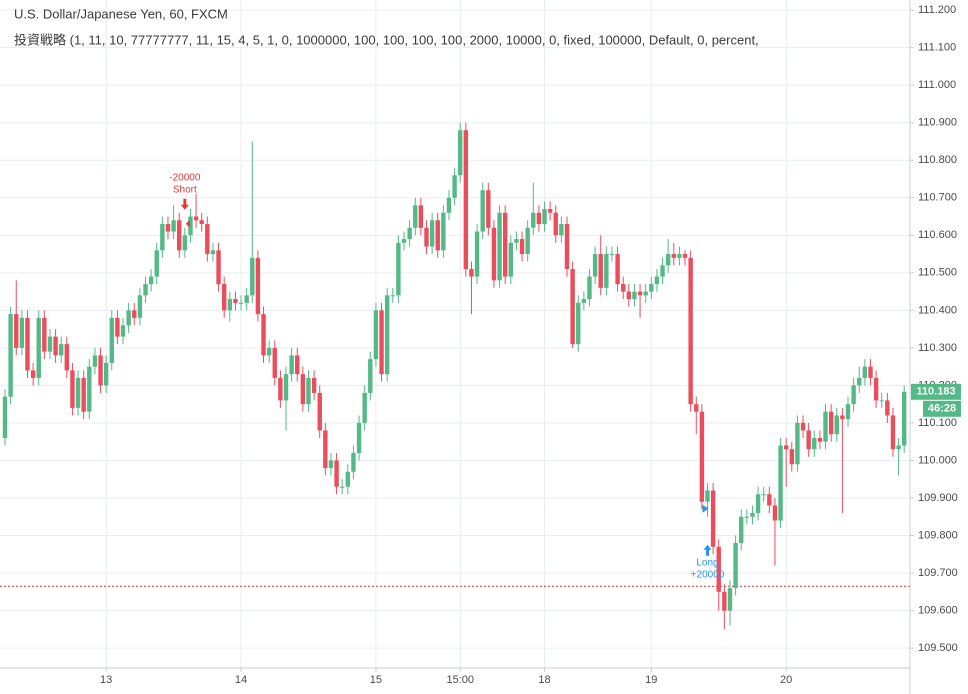  What do you see at coordinates (937, 160) in the screenshot?
I see `y-tick-label: 110.800` at bounding box center [937, 160].